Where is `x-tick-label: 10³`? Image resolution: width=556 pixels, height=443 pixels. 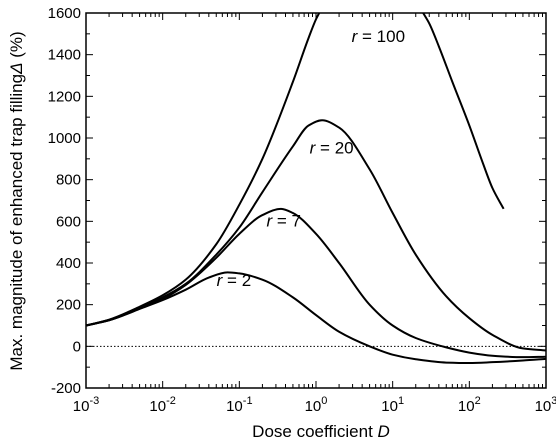
x-tick-label: 10³ is located at coordinates (545, 405).